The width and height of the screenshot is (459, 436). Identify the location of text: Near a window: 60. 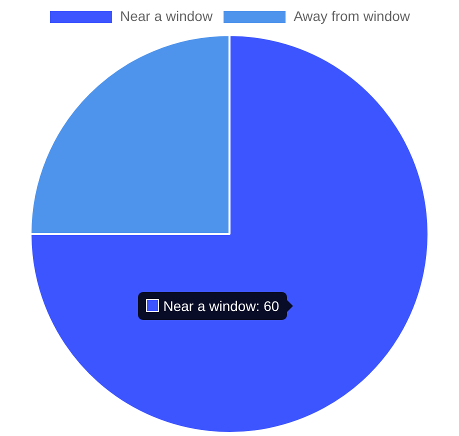
(221, 306).